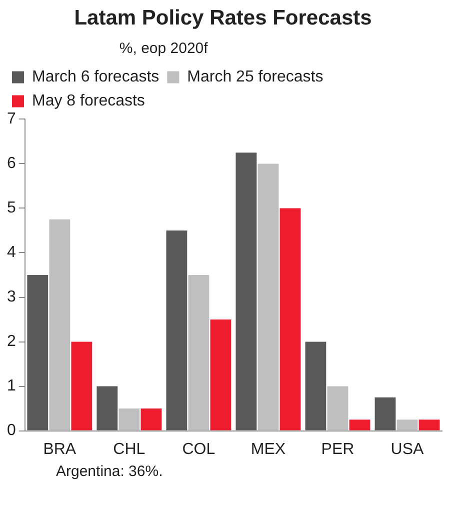 This screenshot has height=506, width=450. What do you see at coordinates (11, 431) in the screenshot?
I see `y-tick-label: 0` at bounding box center [11, 431].